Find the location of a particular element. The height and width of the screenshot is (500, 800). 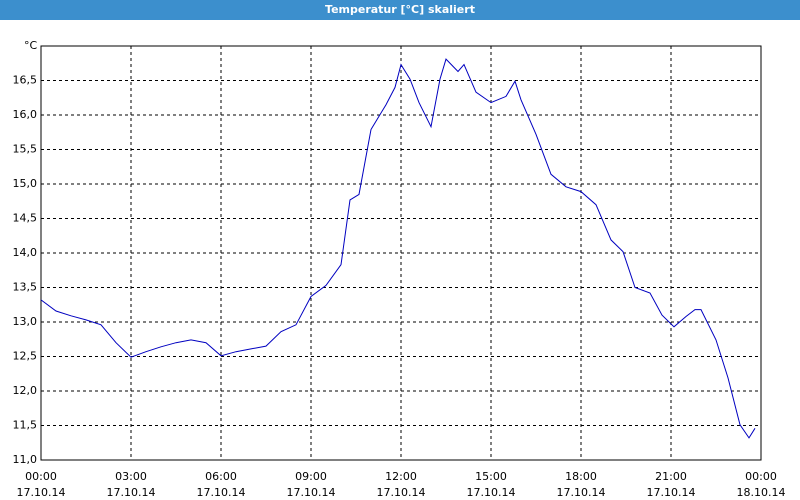

x-tick-label: 09:00 17.10.14 is located at coordinates (311, 484).